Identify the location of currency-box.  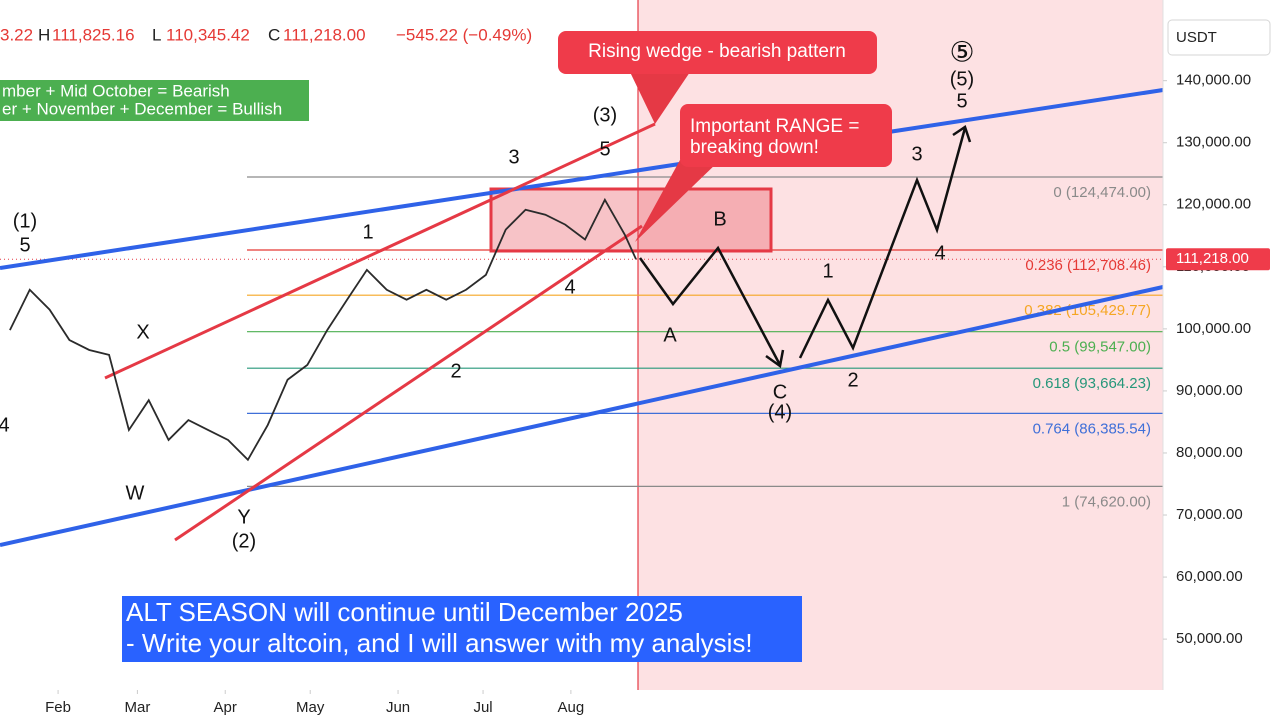
(1219, 37).